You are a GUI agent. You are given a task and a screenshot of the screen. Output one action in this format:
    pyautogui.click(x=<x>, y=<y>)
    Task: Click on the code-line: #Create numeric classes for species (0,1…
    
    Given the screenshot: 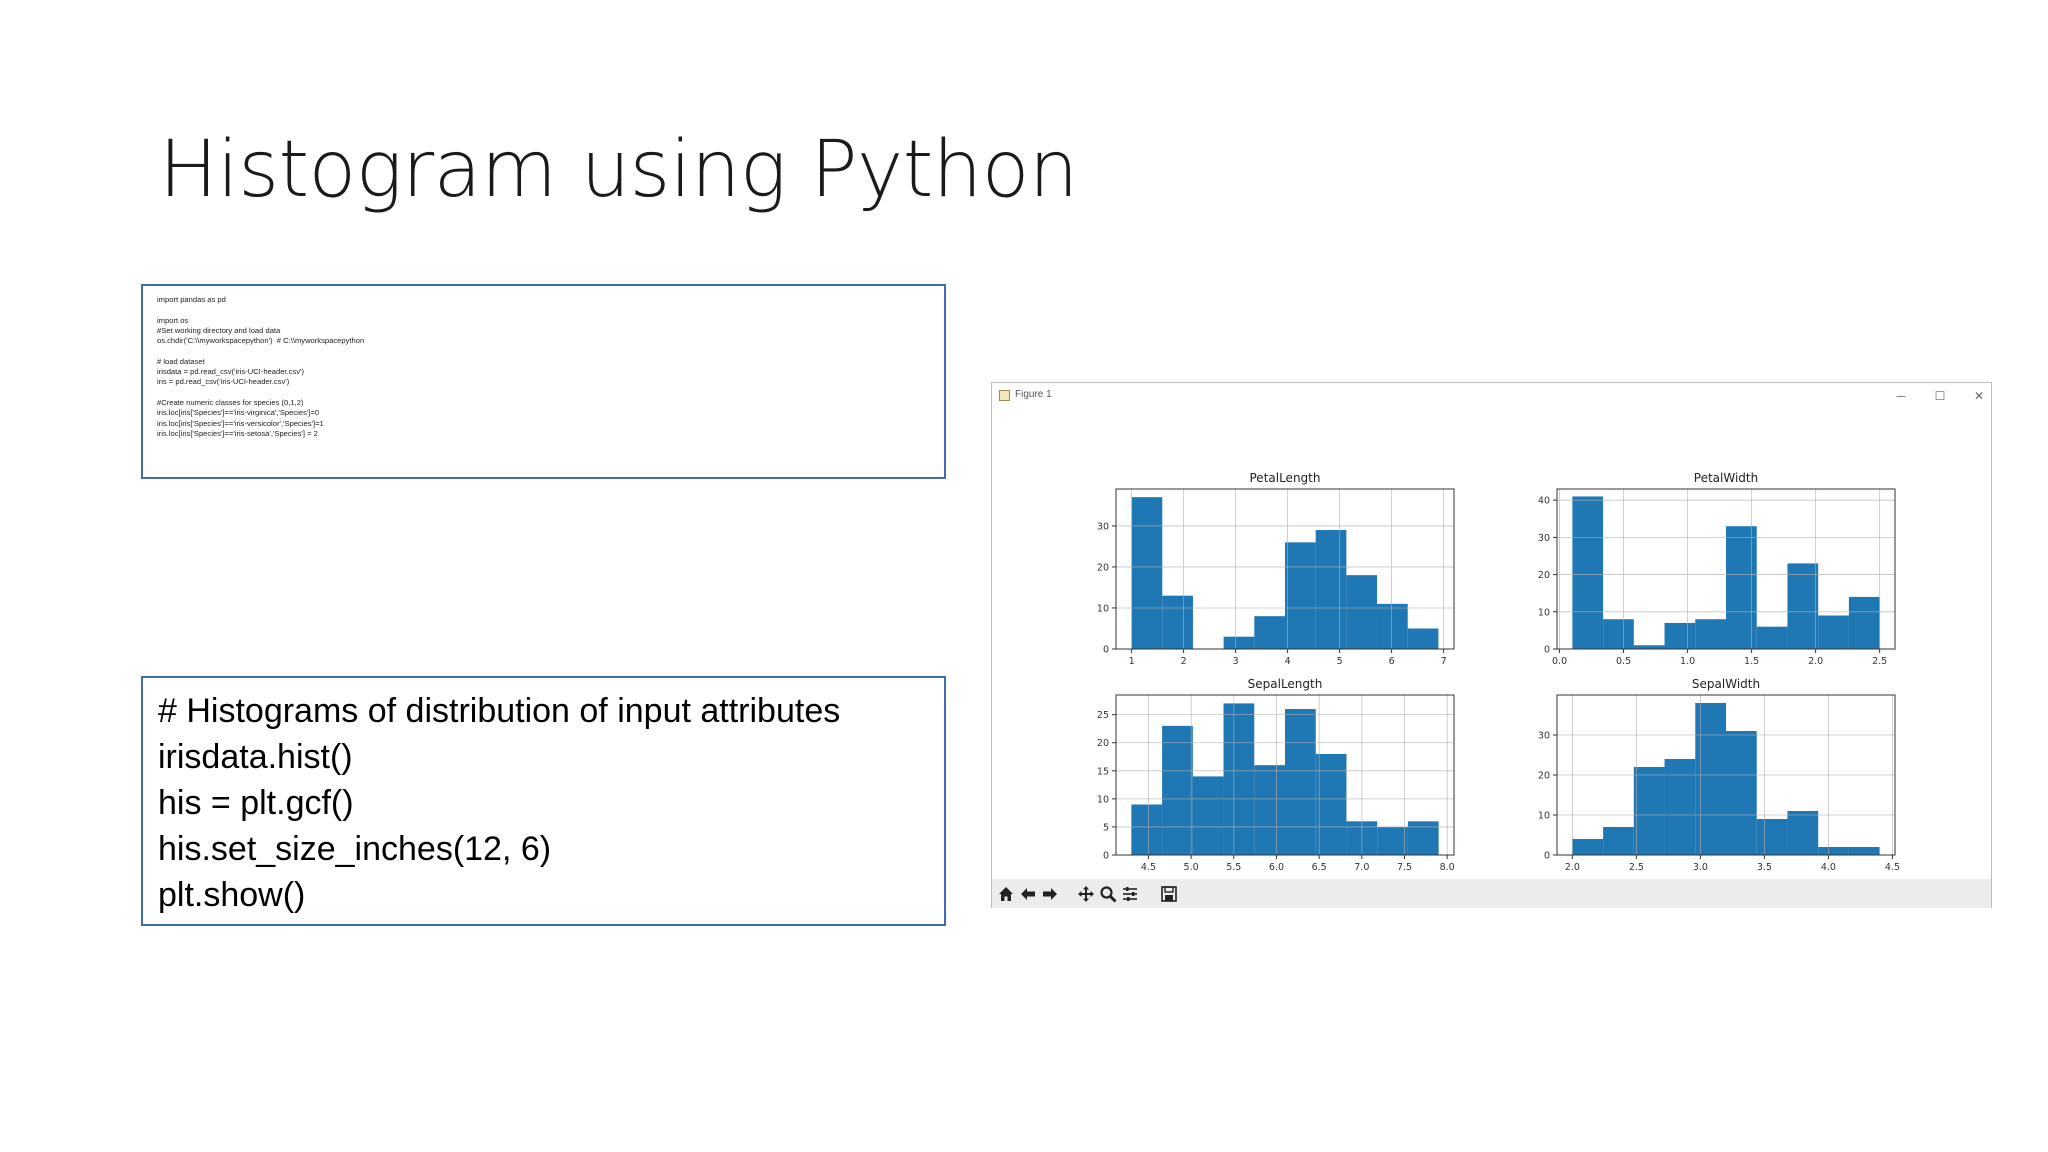 What is the action you would take?
    pyautogui.click(x=230, y=402)
    